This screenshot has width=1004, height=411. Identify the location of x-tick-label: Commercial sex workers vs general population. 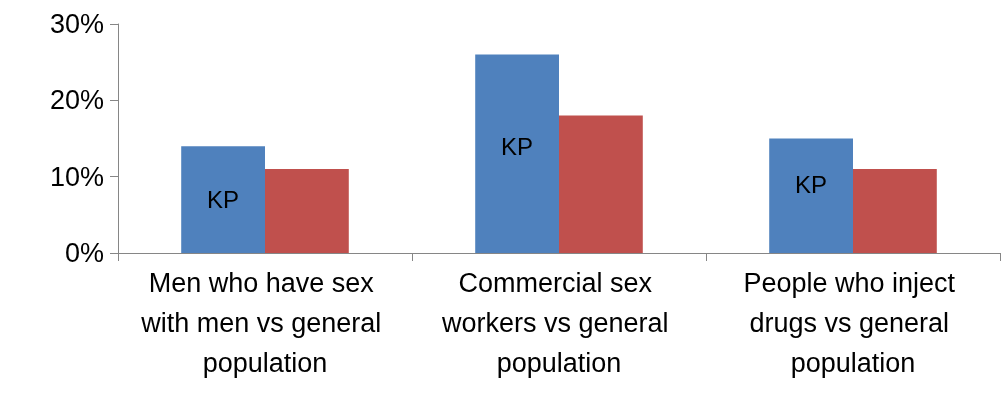
(558, 323).